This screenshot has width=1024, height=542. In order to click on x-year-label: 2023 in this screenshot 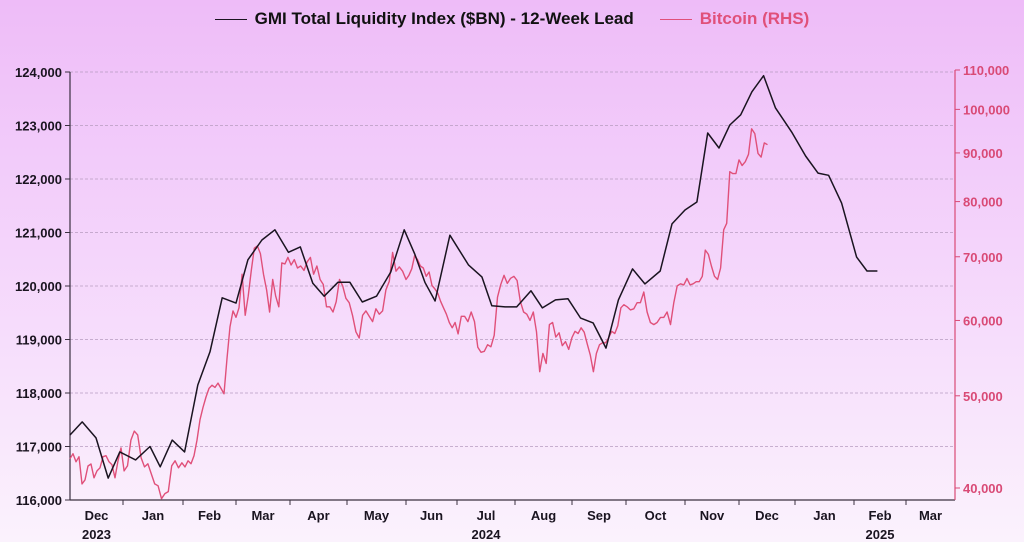, I will do `click(96, 534)`.